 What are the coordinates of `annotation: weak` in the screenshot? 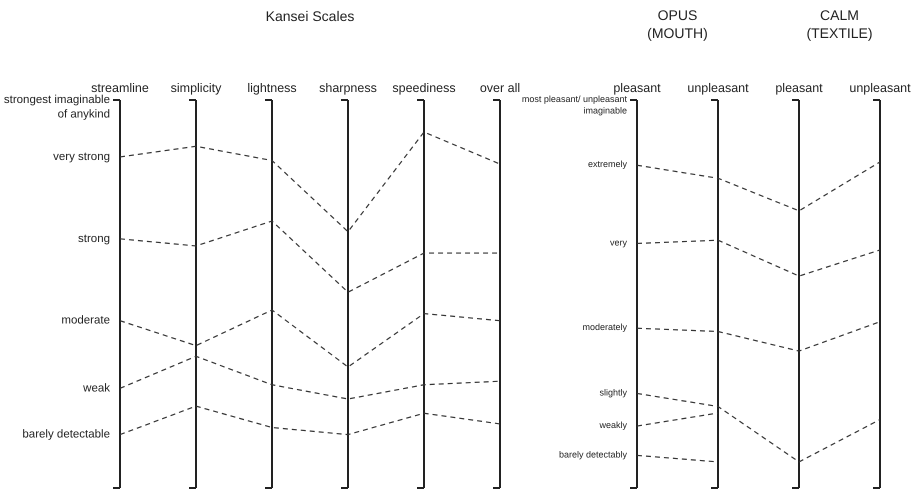 It's located at (96, 388).